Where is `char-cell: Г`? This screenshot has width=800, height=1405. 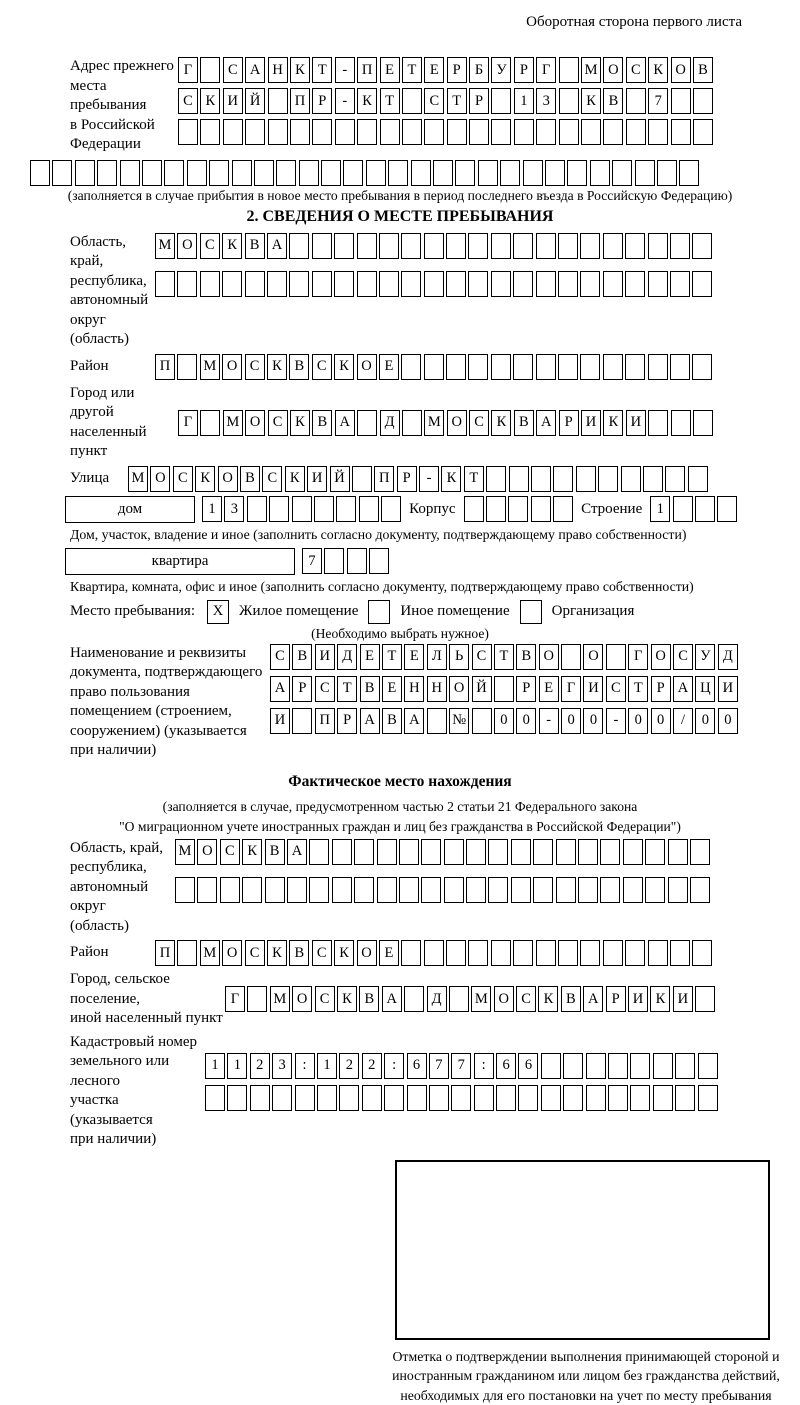 char-cell: Г is located at coordinates (188, 423).